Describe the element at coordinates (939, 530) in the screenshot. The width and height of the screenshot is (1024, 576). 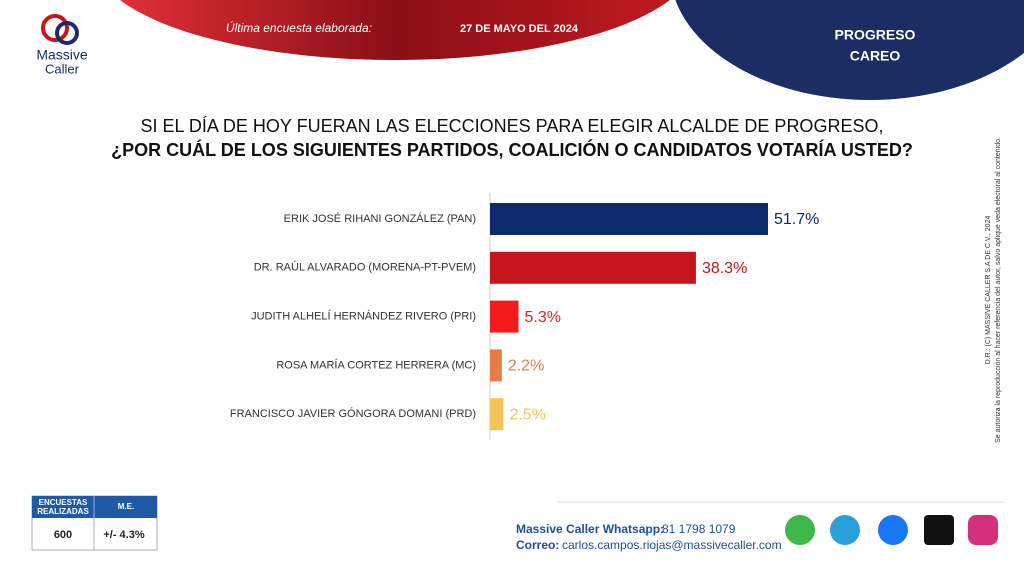
I see `x-icon` at that location.